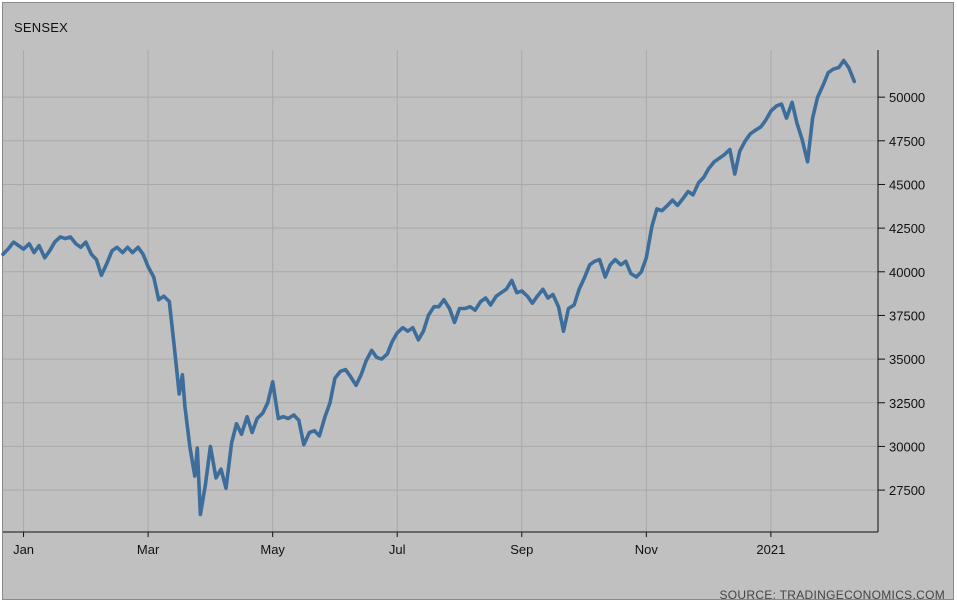  I want to click on x-tick-label: Jan, so click(23, 549).